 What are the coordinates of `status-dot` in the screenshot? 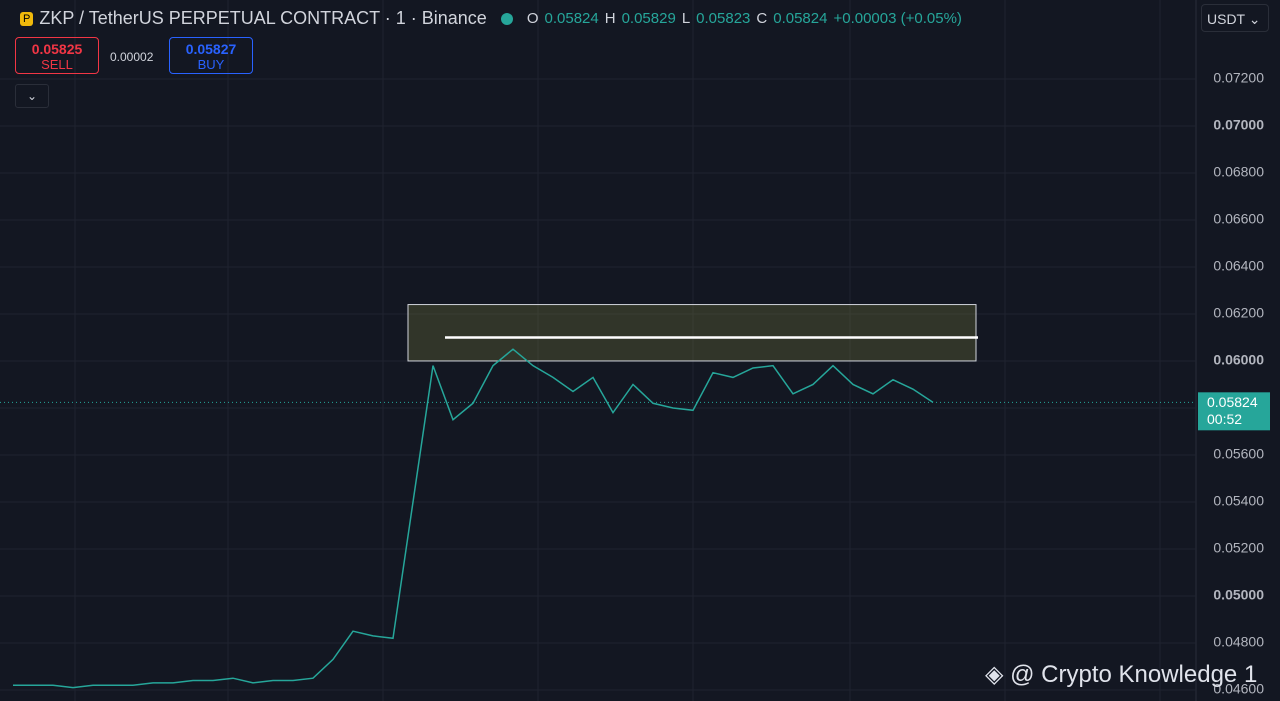 It's located at (506, 18).